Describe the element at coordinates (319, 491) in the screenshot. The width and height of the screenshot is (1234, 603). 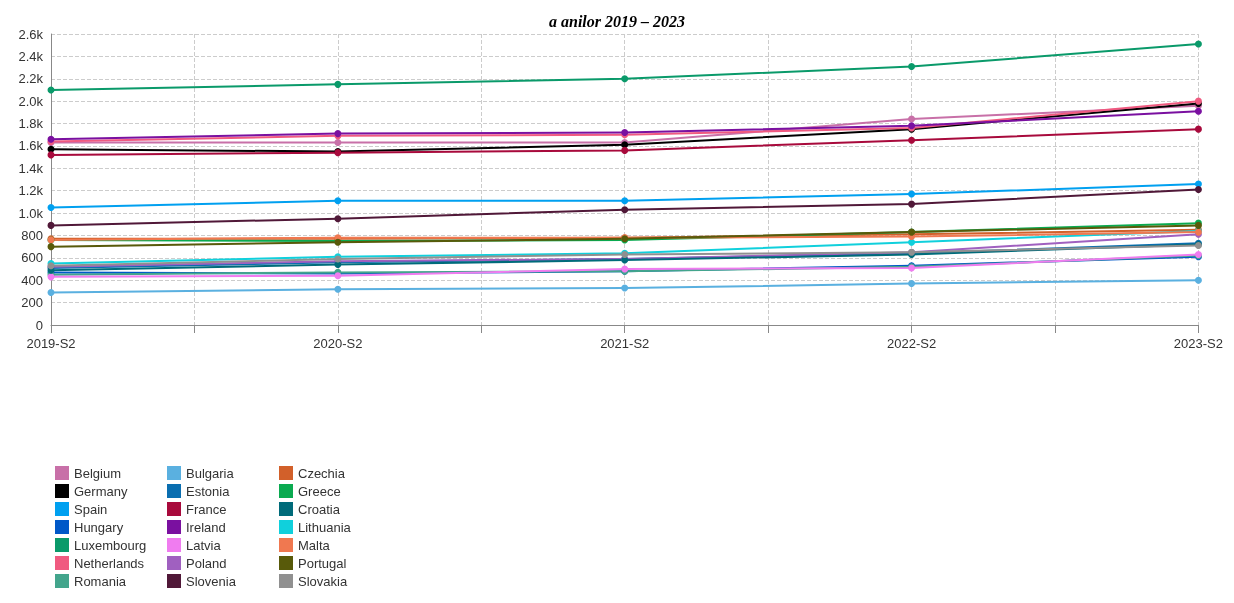
I see `legend-label: Greece` at that location.